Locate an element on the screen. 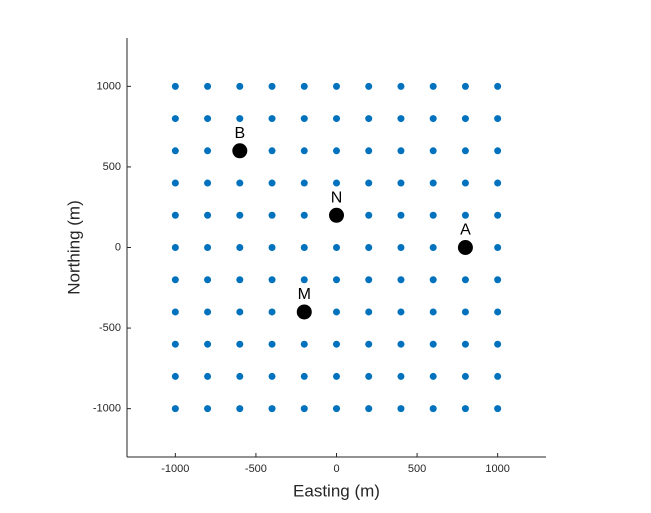  y-tick-label: 500 is located at coordinates (112, 167).